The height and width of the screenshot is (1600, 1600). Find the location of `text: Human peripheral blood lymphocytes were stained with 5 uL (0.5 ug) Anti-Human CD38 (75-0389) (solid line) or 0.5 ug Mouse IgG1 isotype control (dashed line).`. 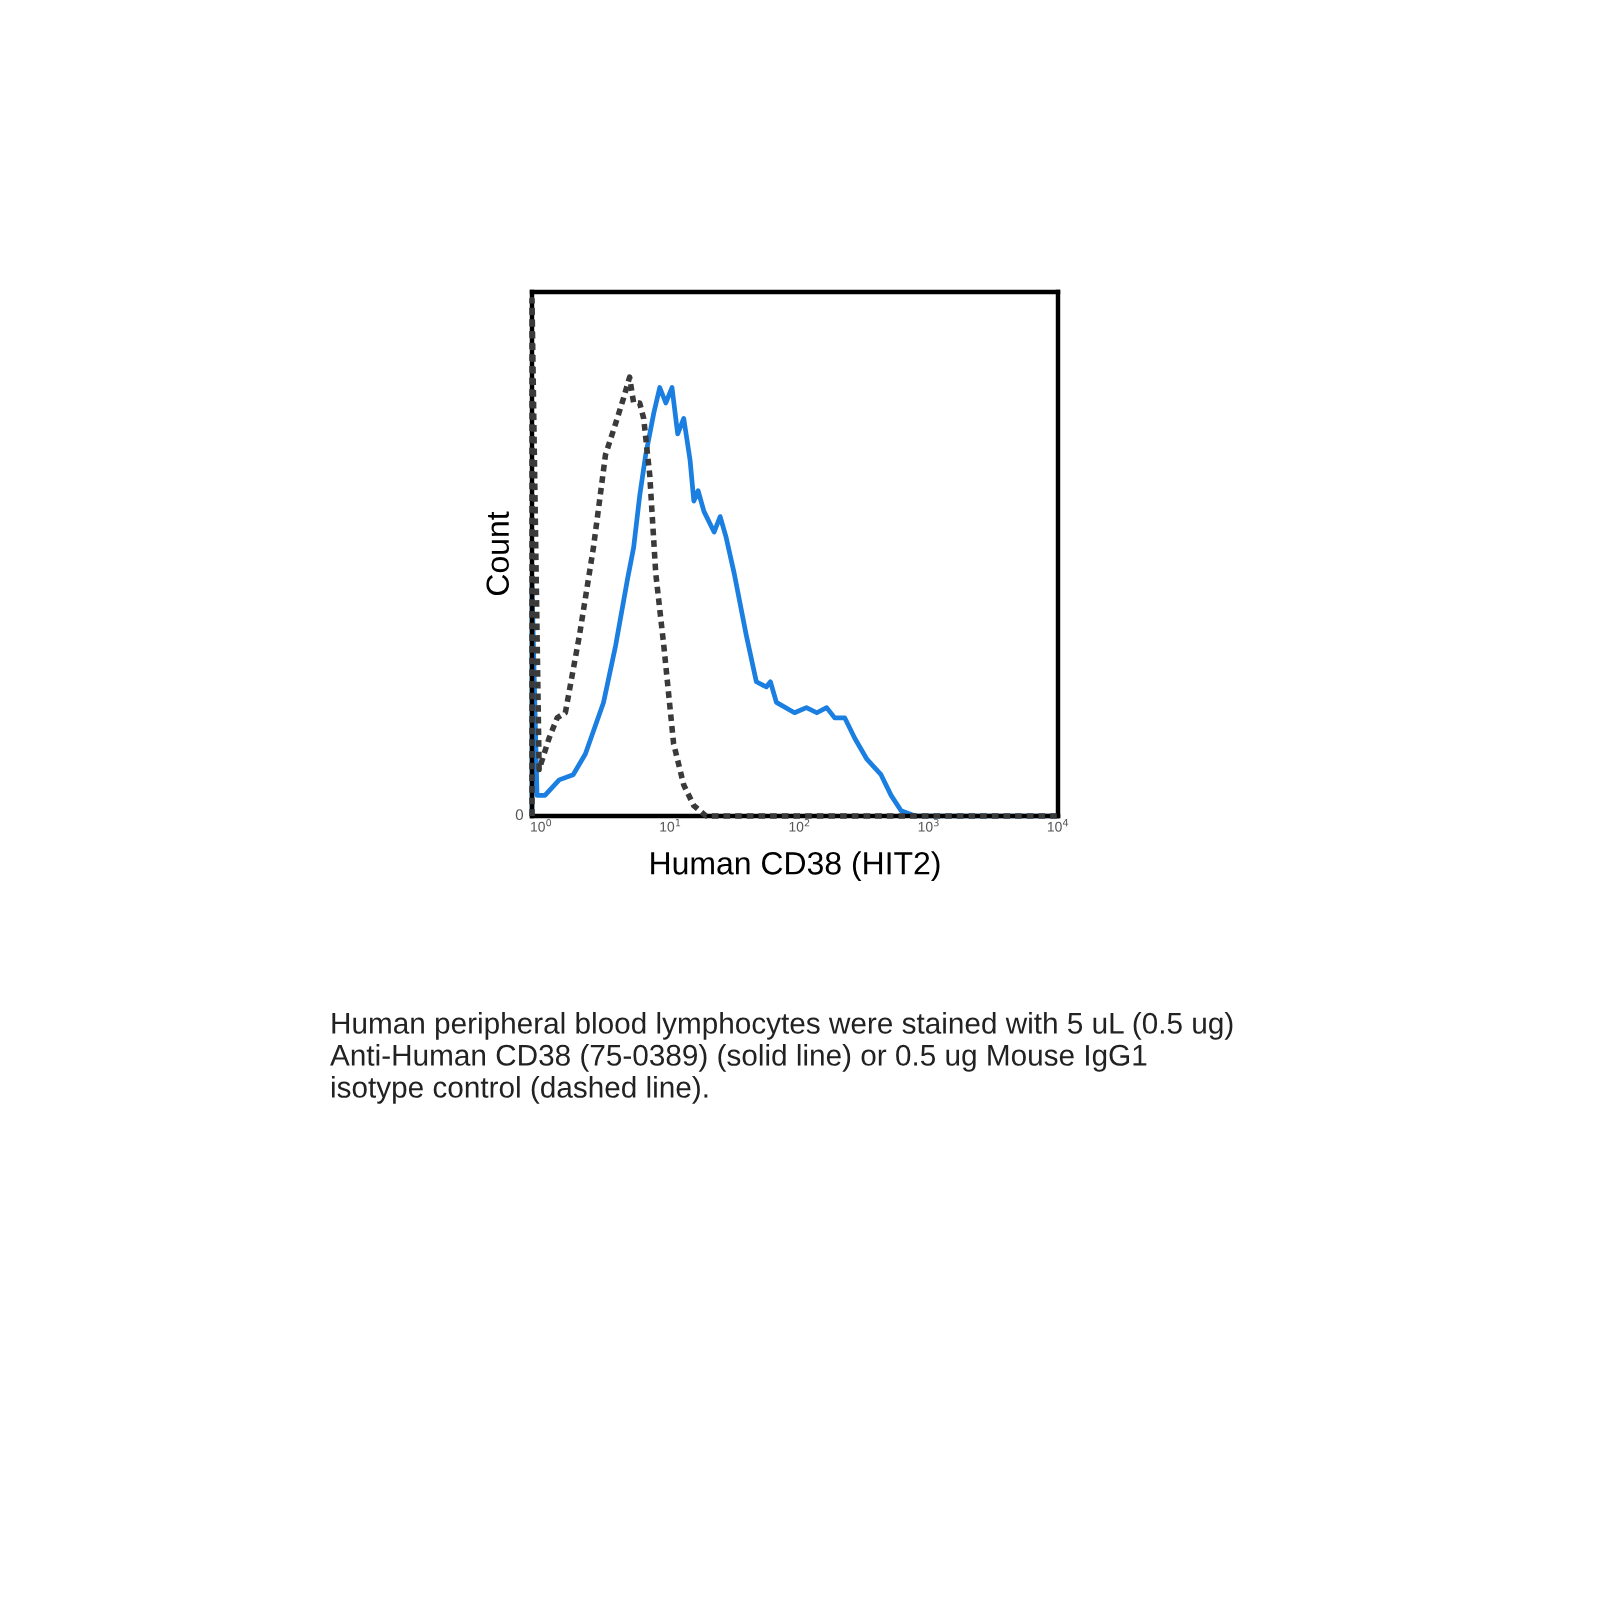

text: Human peripheral blood lymphocytes were stained with 5 uL (0.5 ug) Anti-Human CD38 (75-0389) (solid line) or 0.5 ug Mouse IgG1 isotype control (dashed line). is located at coordinates (781, 1058).